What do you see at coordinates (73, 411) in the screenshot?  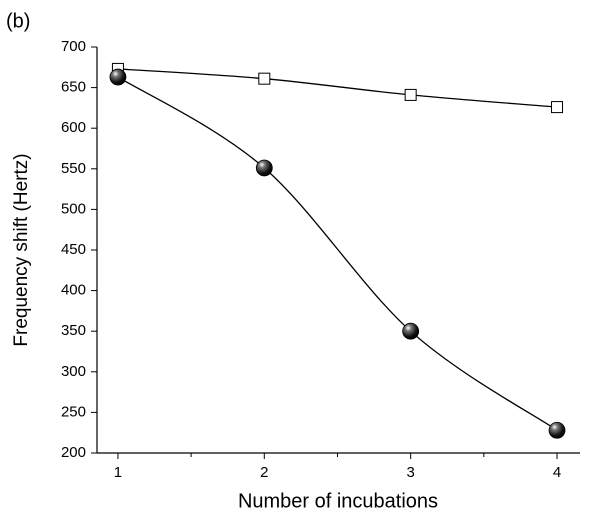 I see `y-tick-label: 250` at bounding box center [73, 411].